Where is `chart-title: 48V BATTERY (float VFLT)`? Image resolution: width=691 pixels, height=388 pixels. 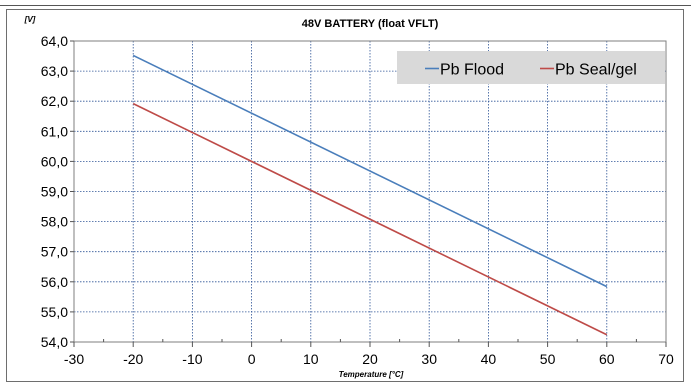
chart-title: 48V BATTERY (float VFLT) is located at coordinates (370, 24).